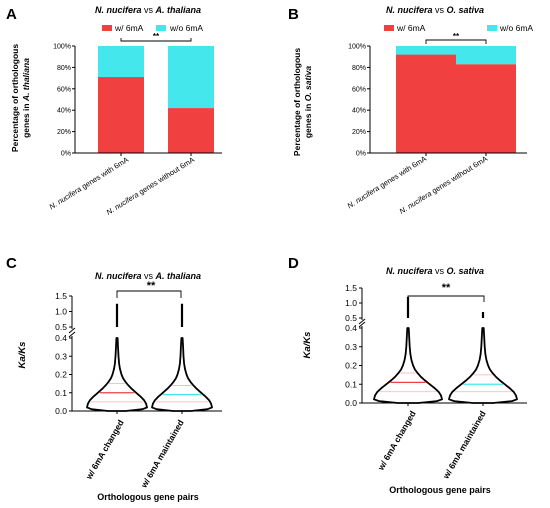 The width and height of the screenshot is (550, 508). What do you see at coordinates (293, 263) in the screenshot?
I see `panel-letter-d: D` at bounding box center [293, 263].